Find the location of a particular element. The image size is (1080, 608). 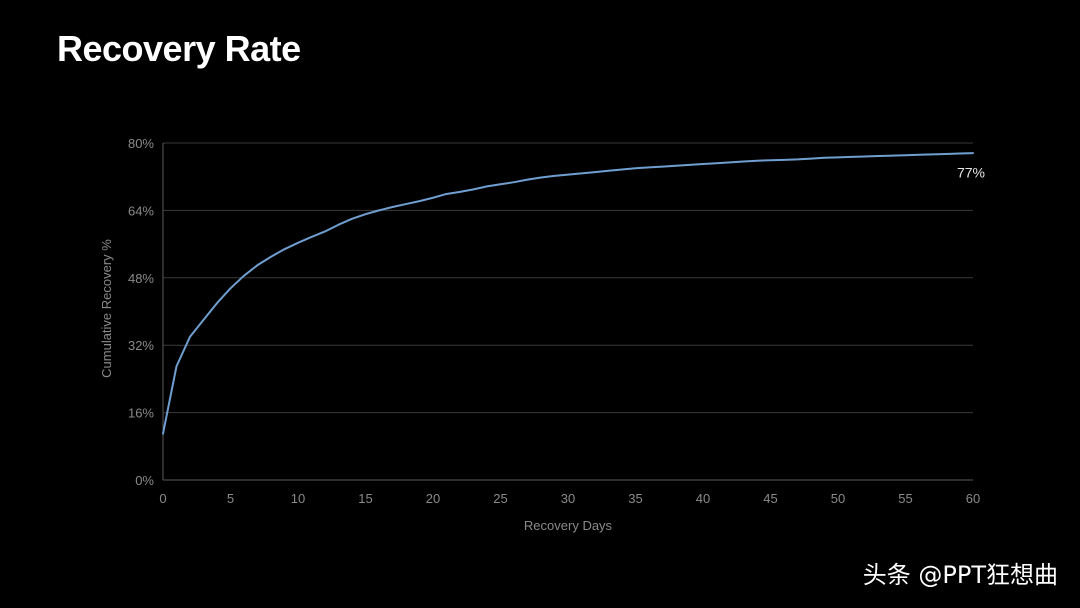

slide-title: Recovery Rate is located at coordinates (179, 48).